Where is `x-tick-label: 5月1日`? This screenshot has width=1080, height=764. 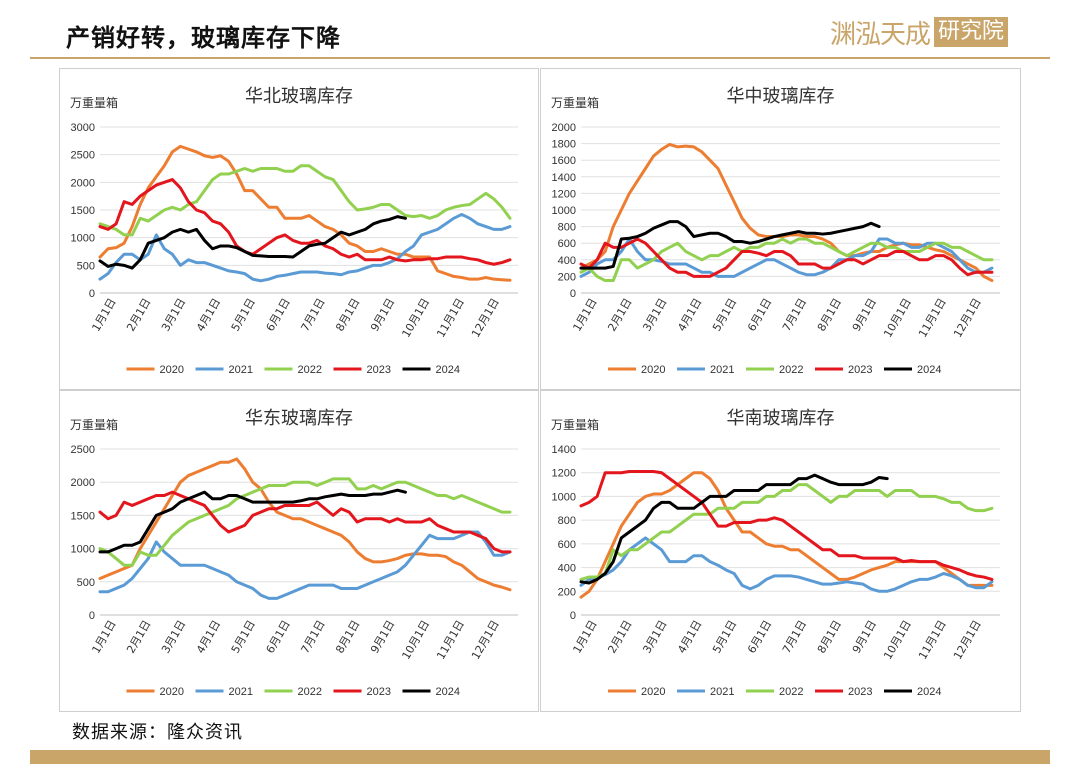
x-tick-label: 5月1日 is located at coordinates (243, 637).